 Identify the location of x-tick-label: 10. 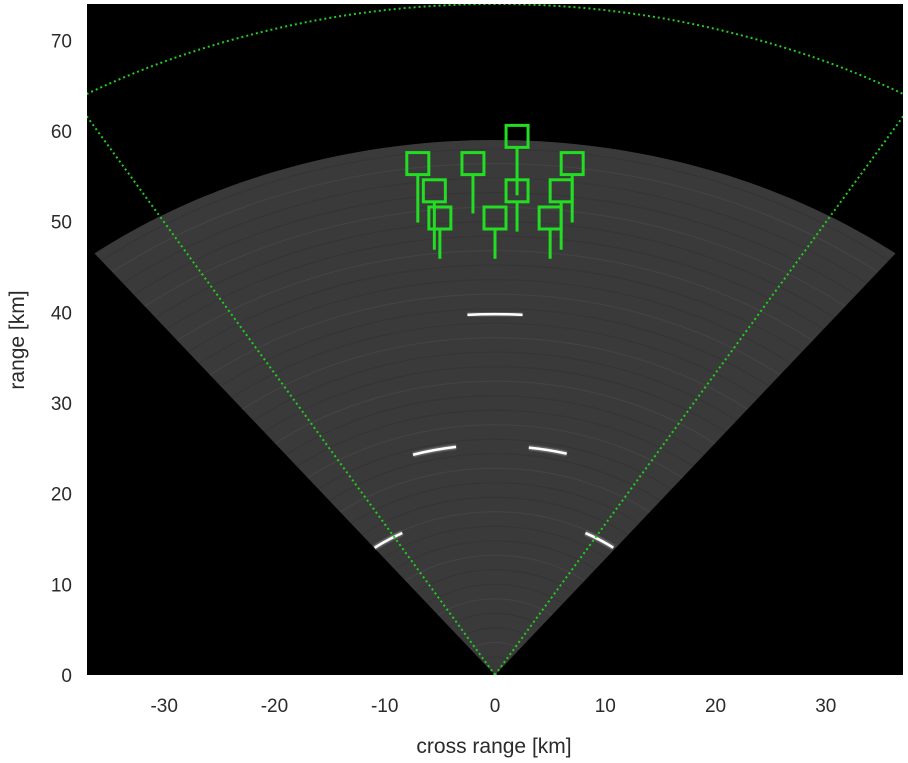
(605, 706).